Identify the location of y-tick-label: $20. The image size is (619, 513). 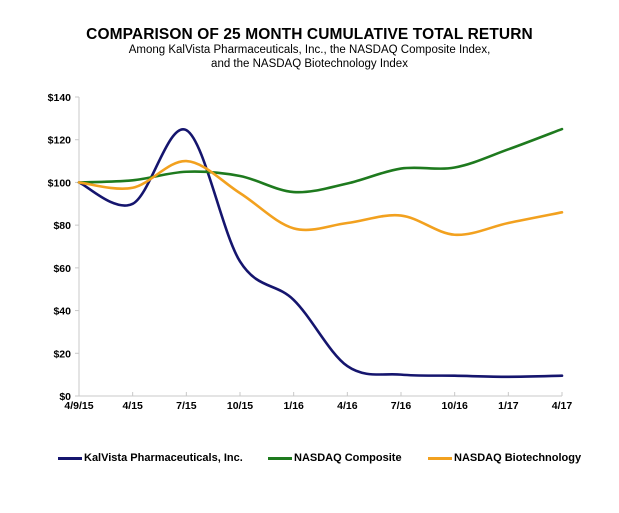
(62, 354).